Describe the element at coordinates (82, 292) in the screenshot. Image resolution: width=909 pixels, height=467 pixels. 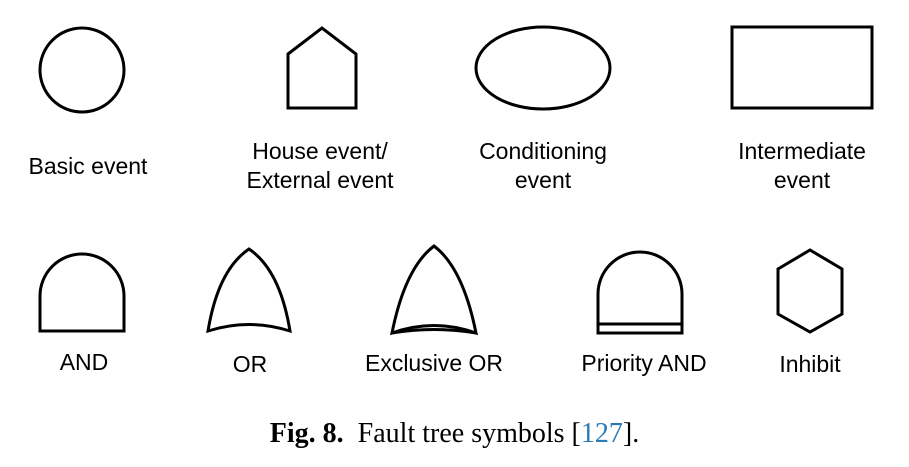
I see `and-gate-shape` at that location.